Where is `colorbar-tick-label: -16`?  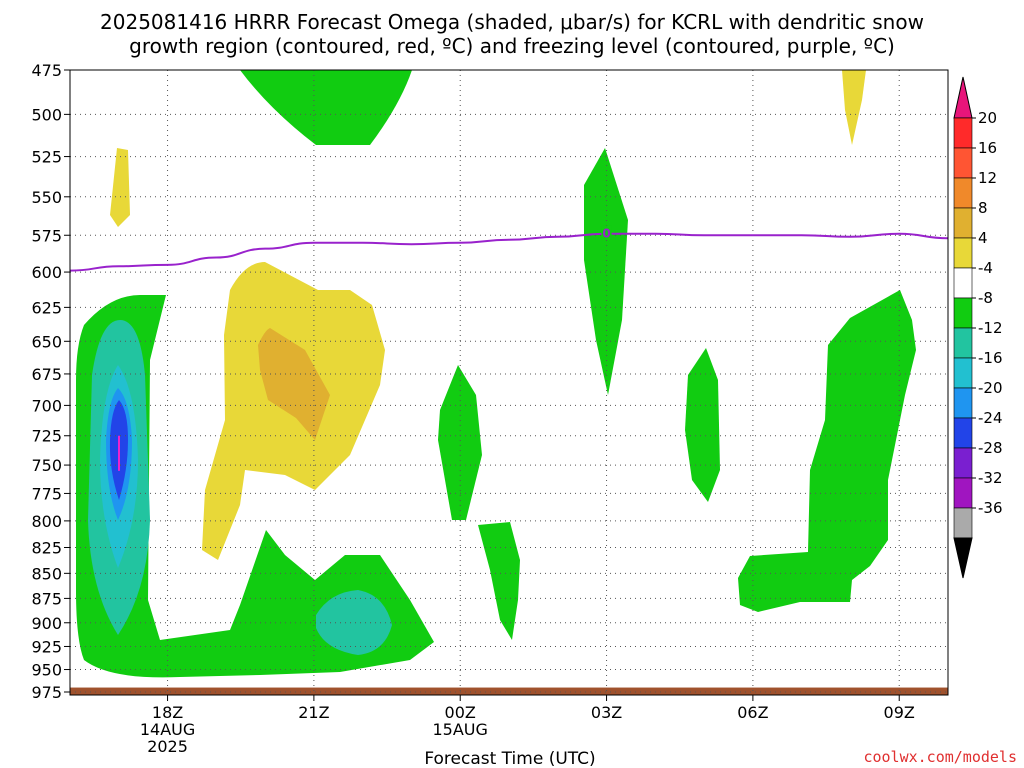 colorbar-tick-label: -16 is located at coordinates (990, 358).